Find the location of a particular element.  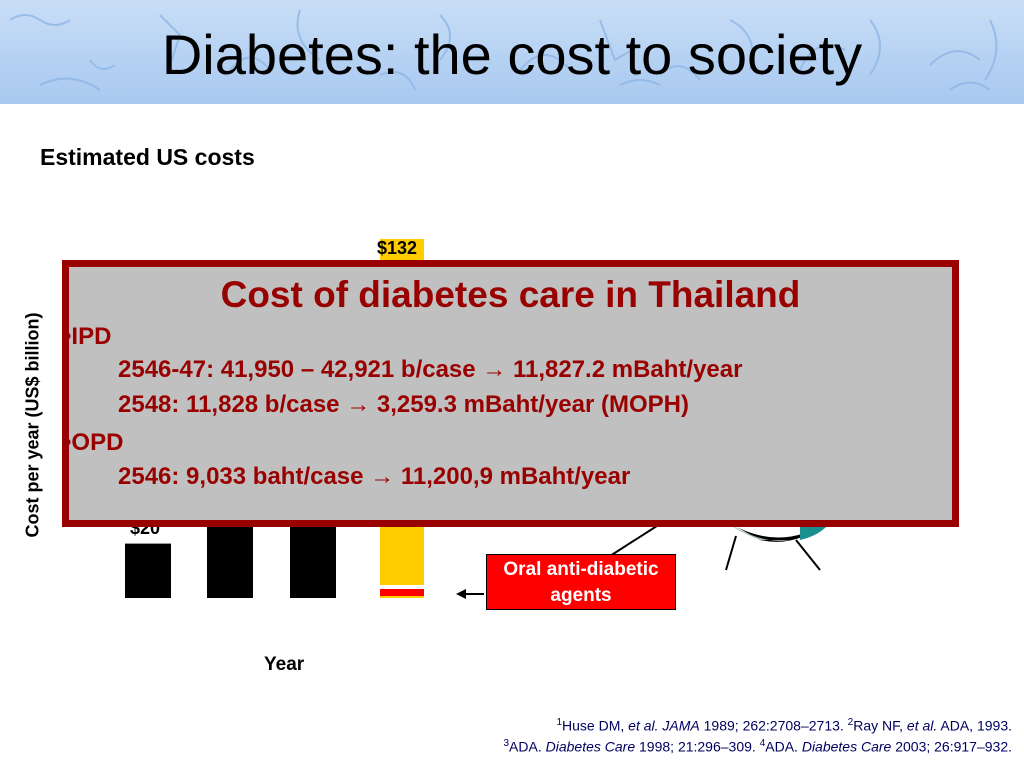

oral-agents-callout: Oral anti-diabetic agents is located at coordinates (581, 582).